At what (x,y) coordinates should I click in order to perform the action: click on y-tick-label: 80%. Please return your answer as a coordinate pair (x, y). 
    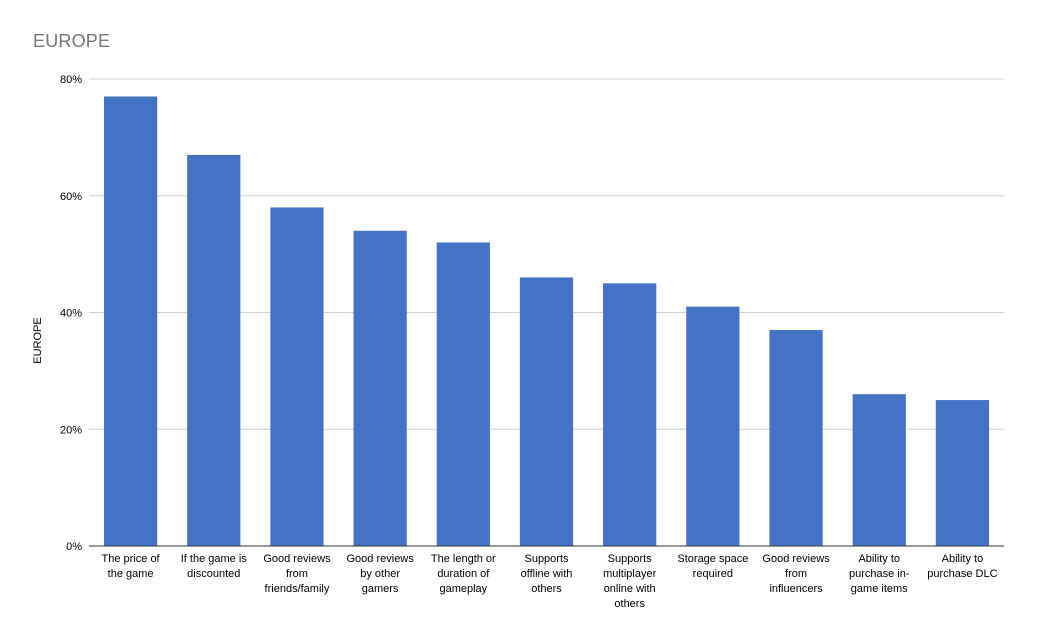
    Looking at the image, I should click on (71, 80).